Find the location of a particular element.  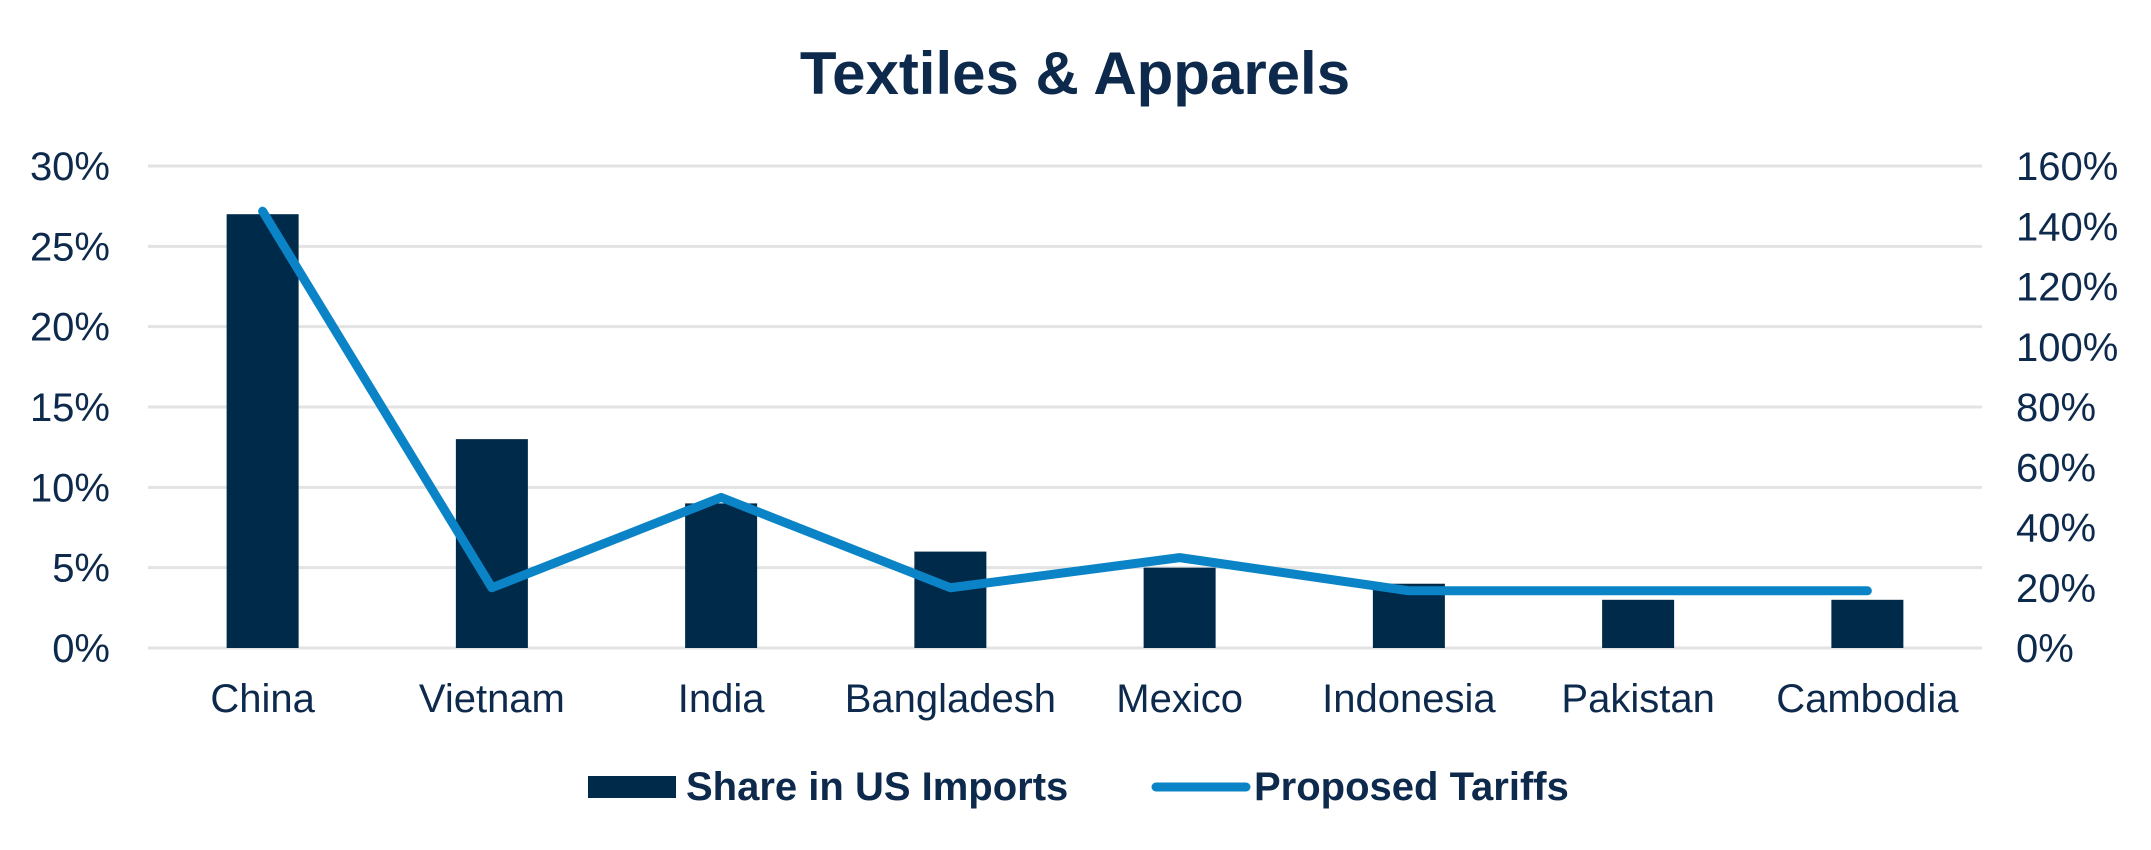

right-tick-label: 160% is located at coordinates (2067, 167).